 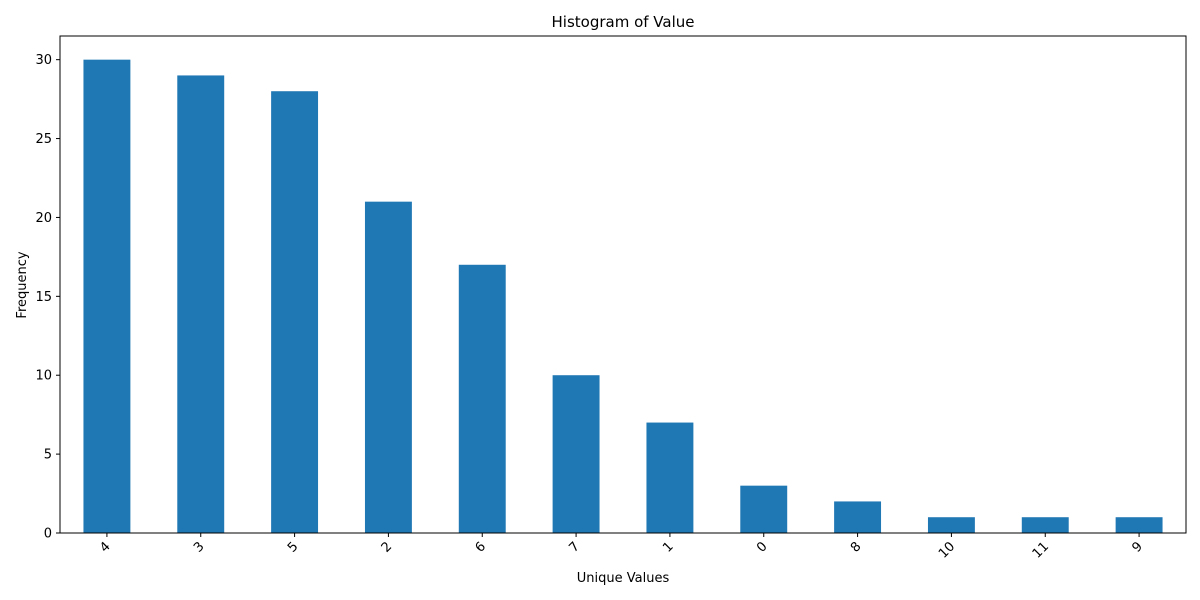 What do you see at coordinates (1041, 550) in the screenshot?
I see `x-tick-label: 11` at bounding box center [1041, 550].